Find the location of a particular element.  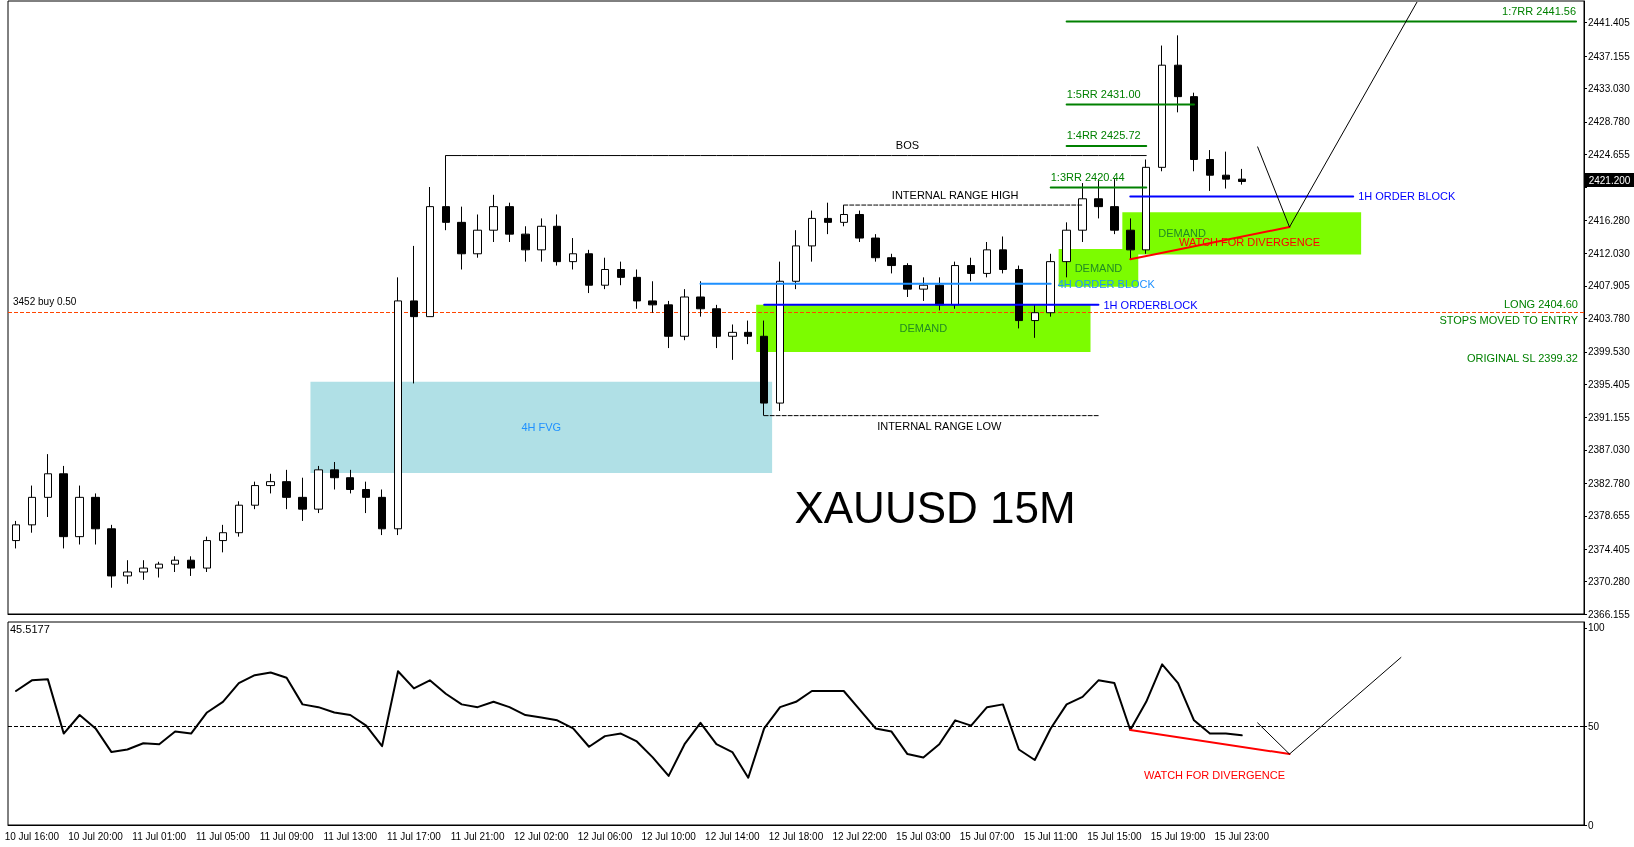

y-tick-label: 2441.405 is located at coordinates (1609, 23).